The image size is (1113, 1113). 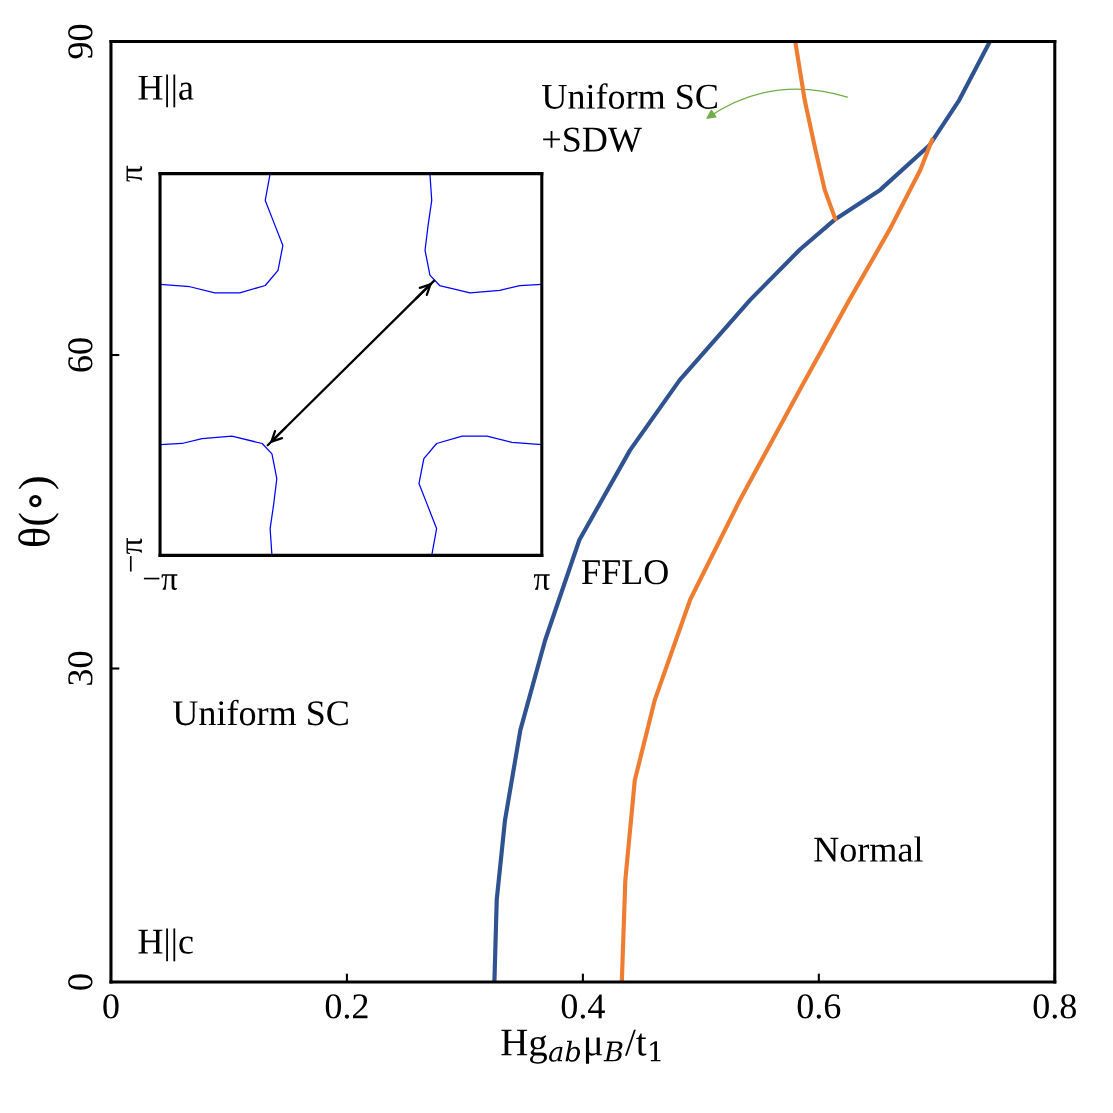 I want to click on y-tick-label: 0, so click(x=80, y=982).